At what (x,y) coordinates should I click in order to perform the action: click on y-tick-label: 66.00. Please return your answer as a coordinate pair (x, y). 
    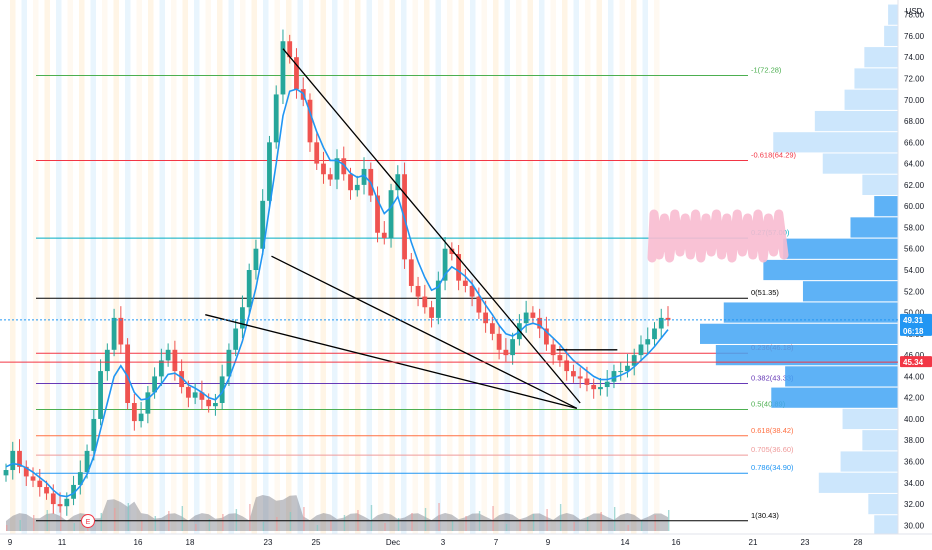
    Looking at the image, I should click on (914, 142).